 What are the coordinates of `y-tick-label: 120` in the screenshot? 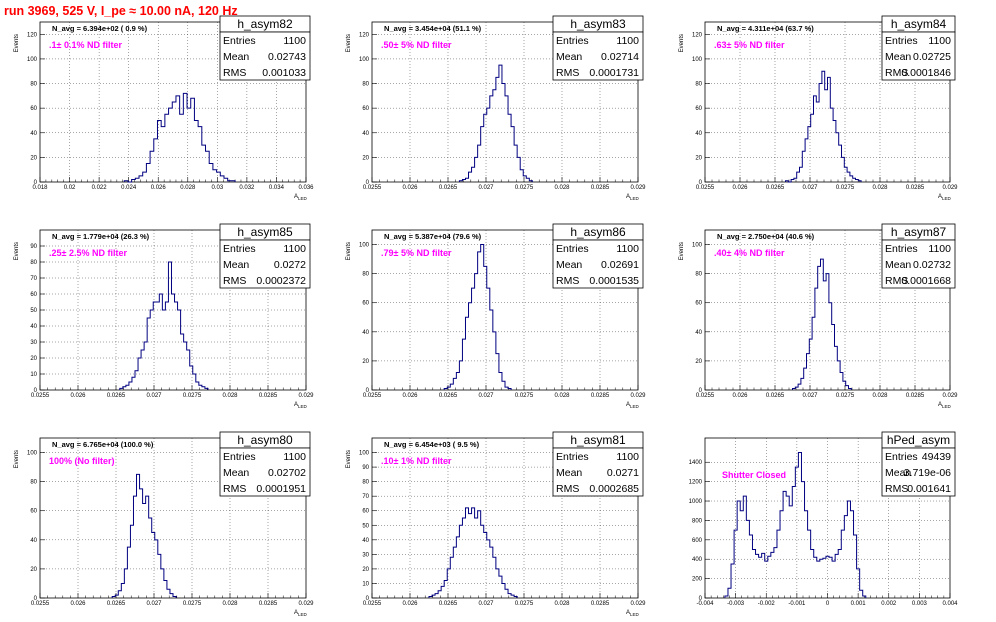 It's located at (697, 35).